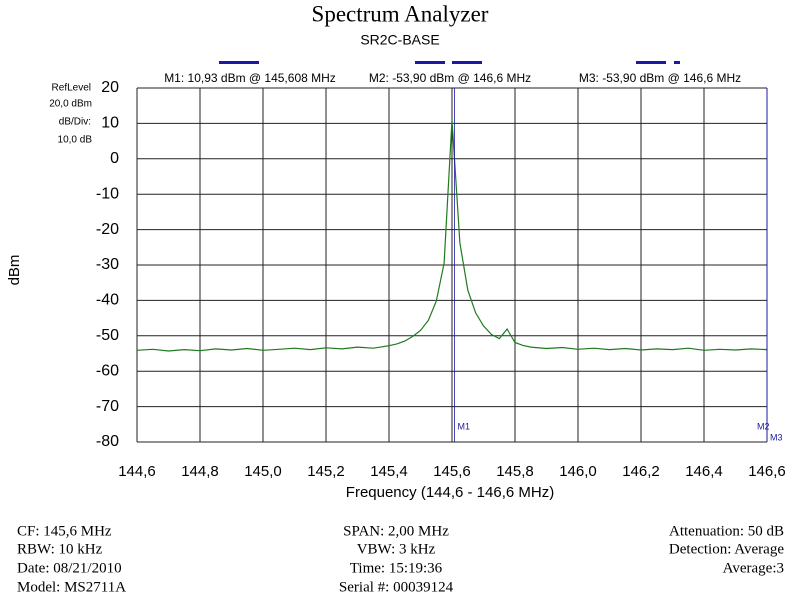  What do you see at coordinates (107, 370) in the screenshot?
I see `y-tick-label: -60` at bounding box center [107, 370].